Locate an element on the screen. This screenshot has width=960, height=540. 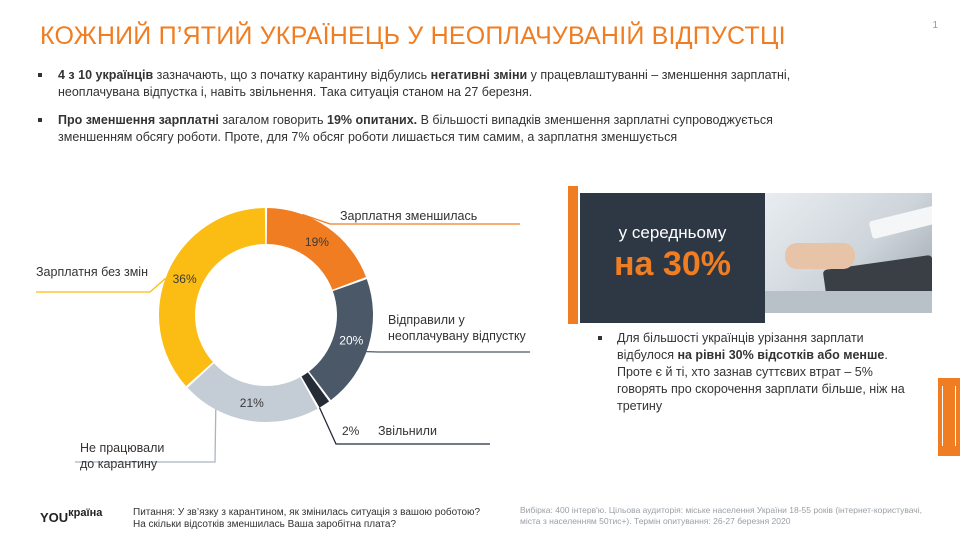
page-number: 1 is located at coordinates (935, 25).